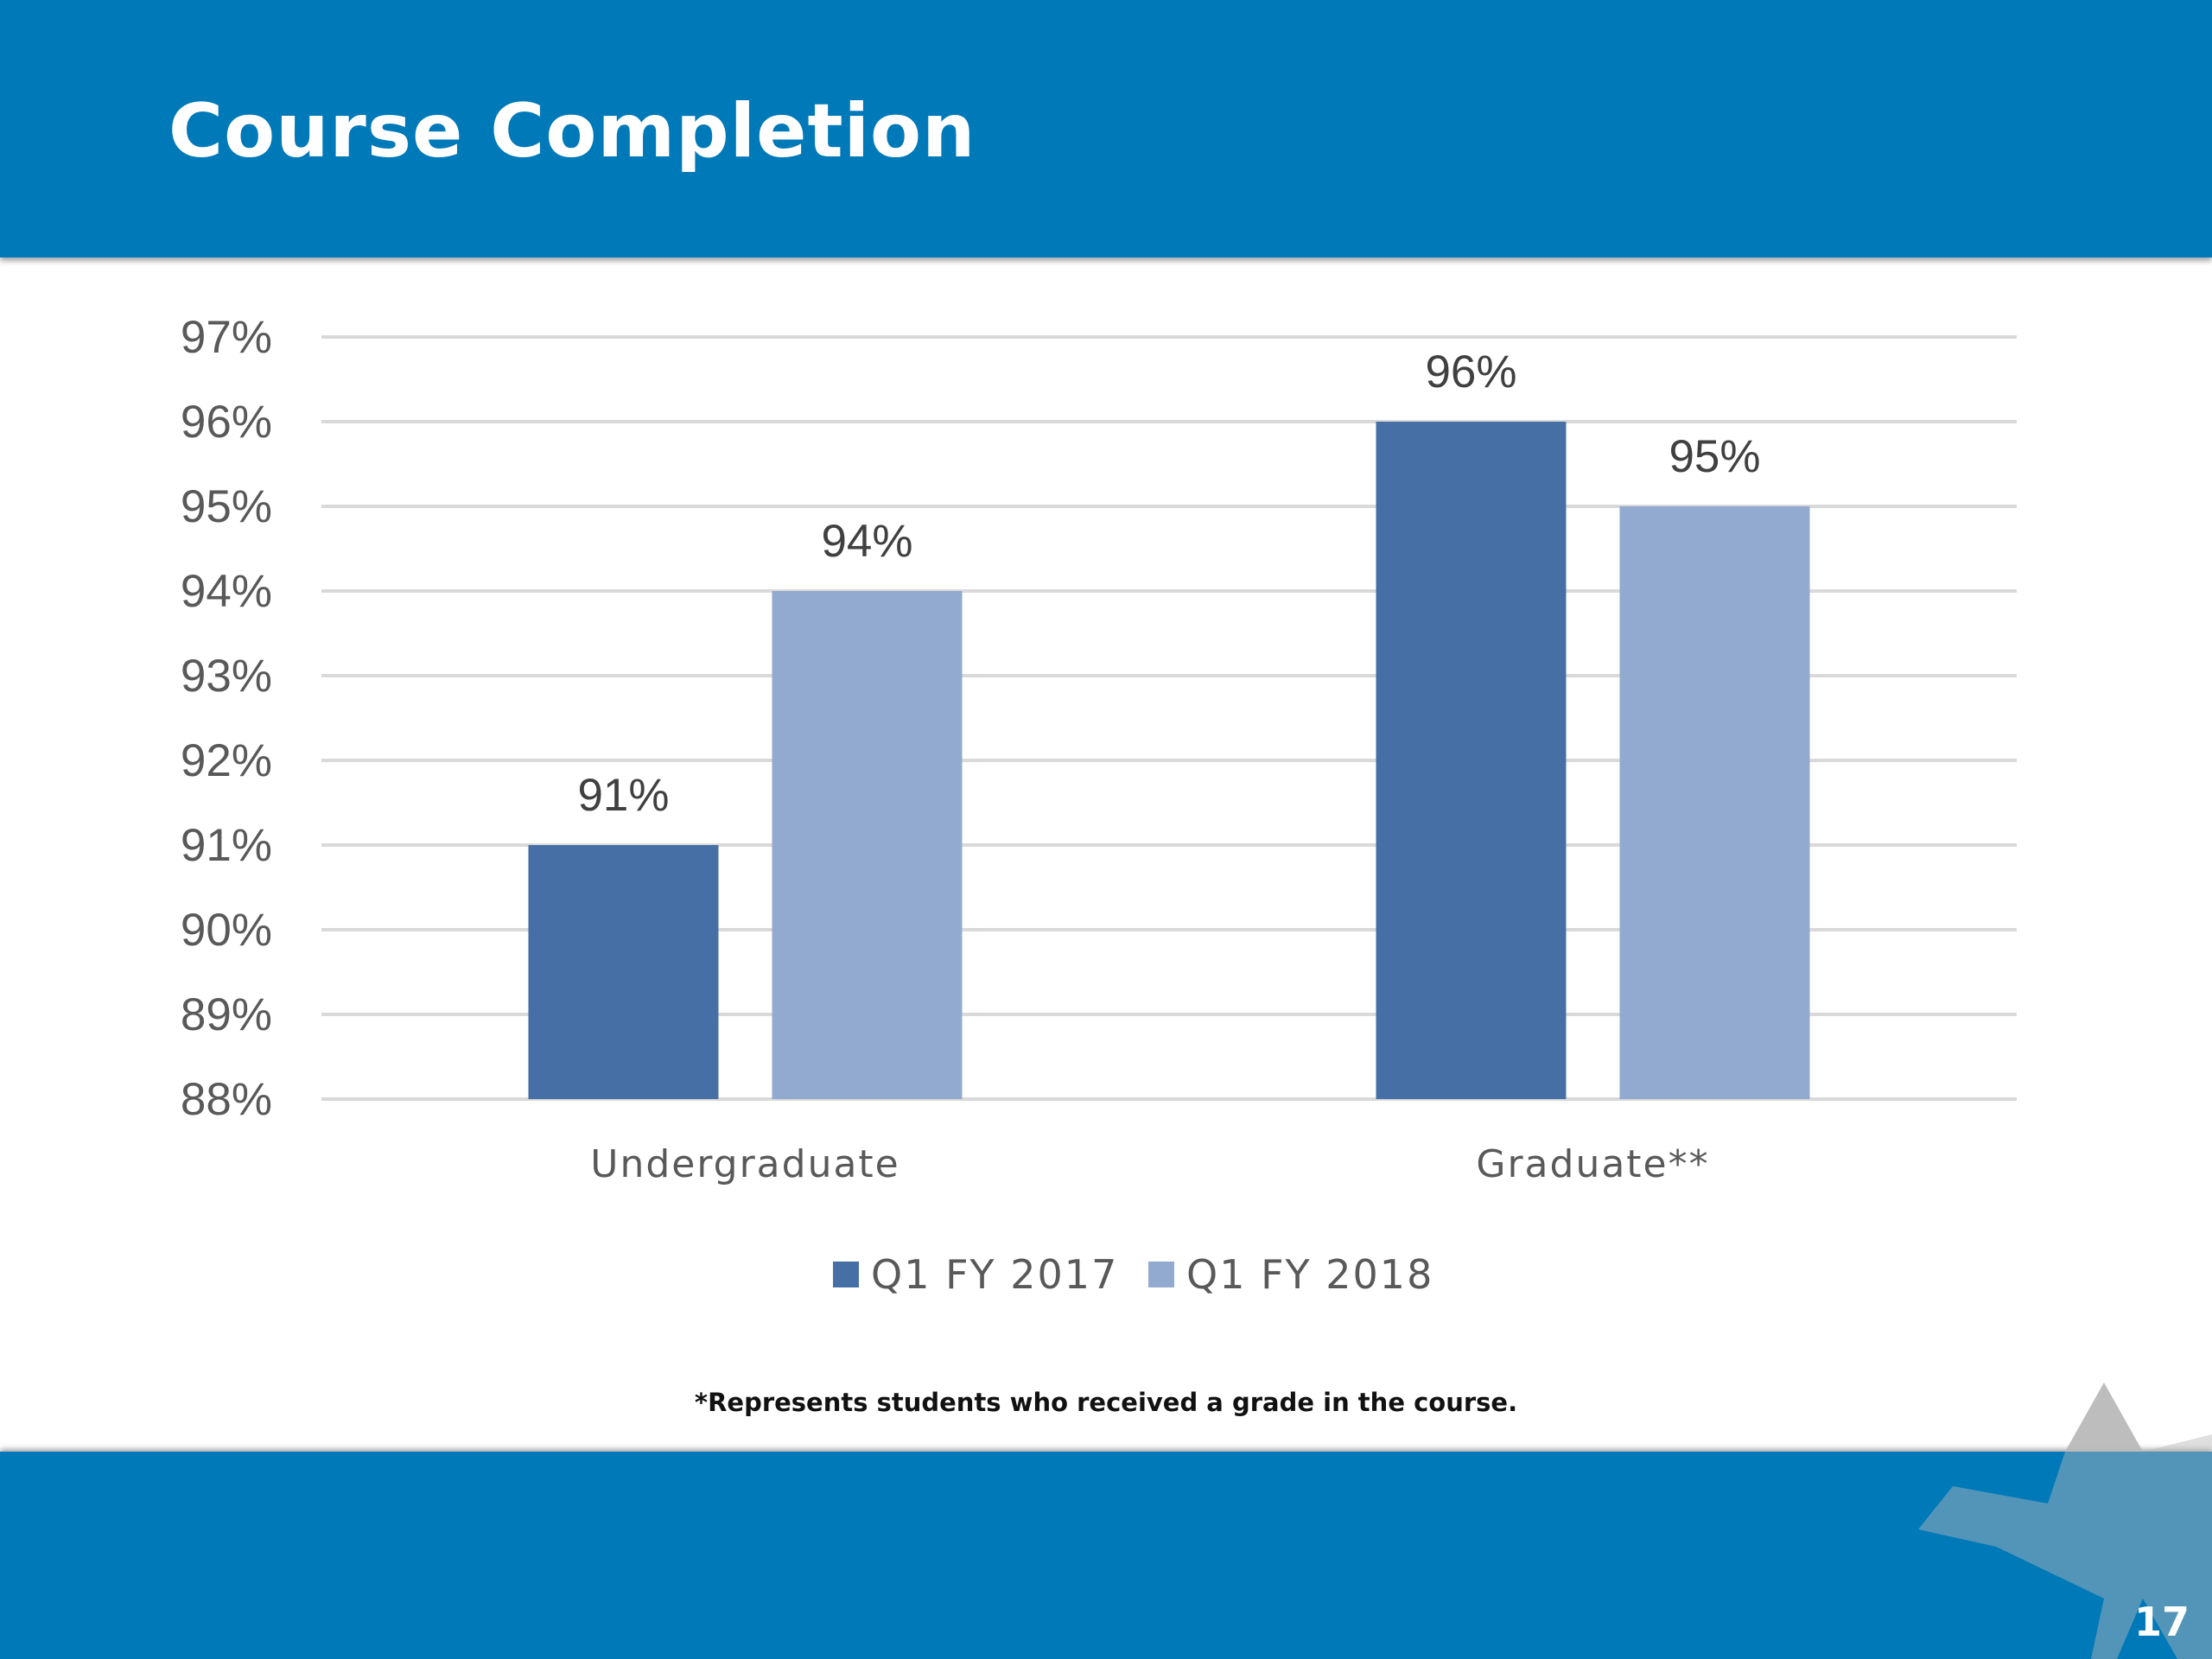 This screenshot has height=1659, width=2212. I want to click on star-icon-top-point, so click(2104, 1417).